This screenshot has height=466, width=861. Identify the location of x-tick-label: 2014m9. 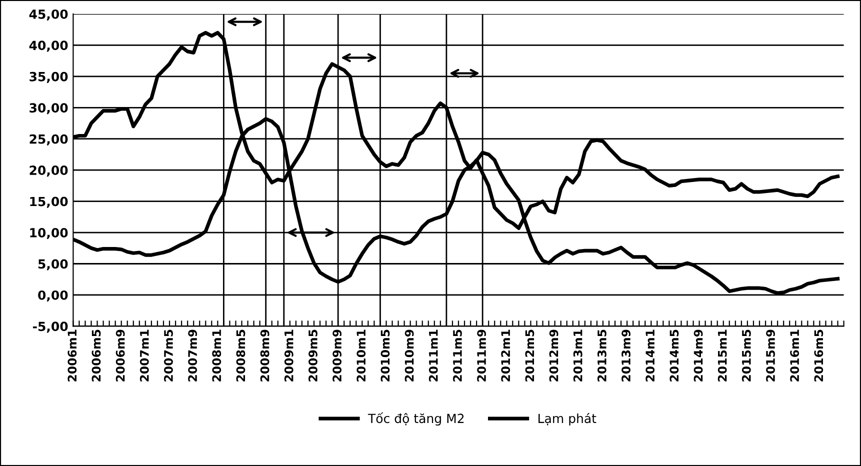
(698, 356).